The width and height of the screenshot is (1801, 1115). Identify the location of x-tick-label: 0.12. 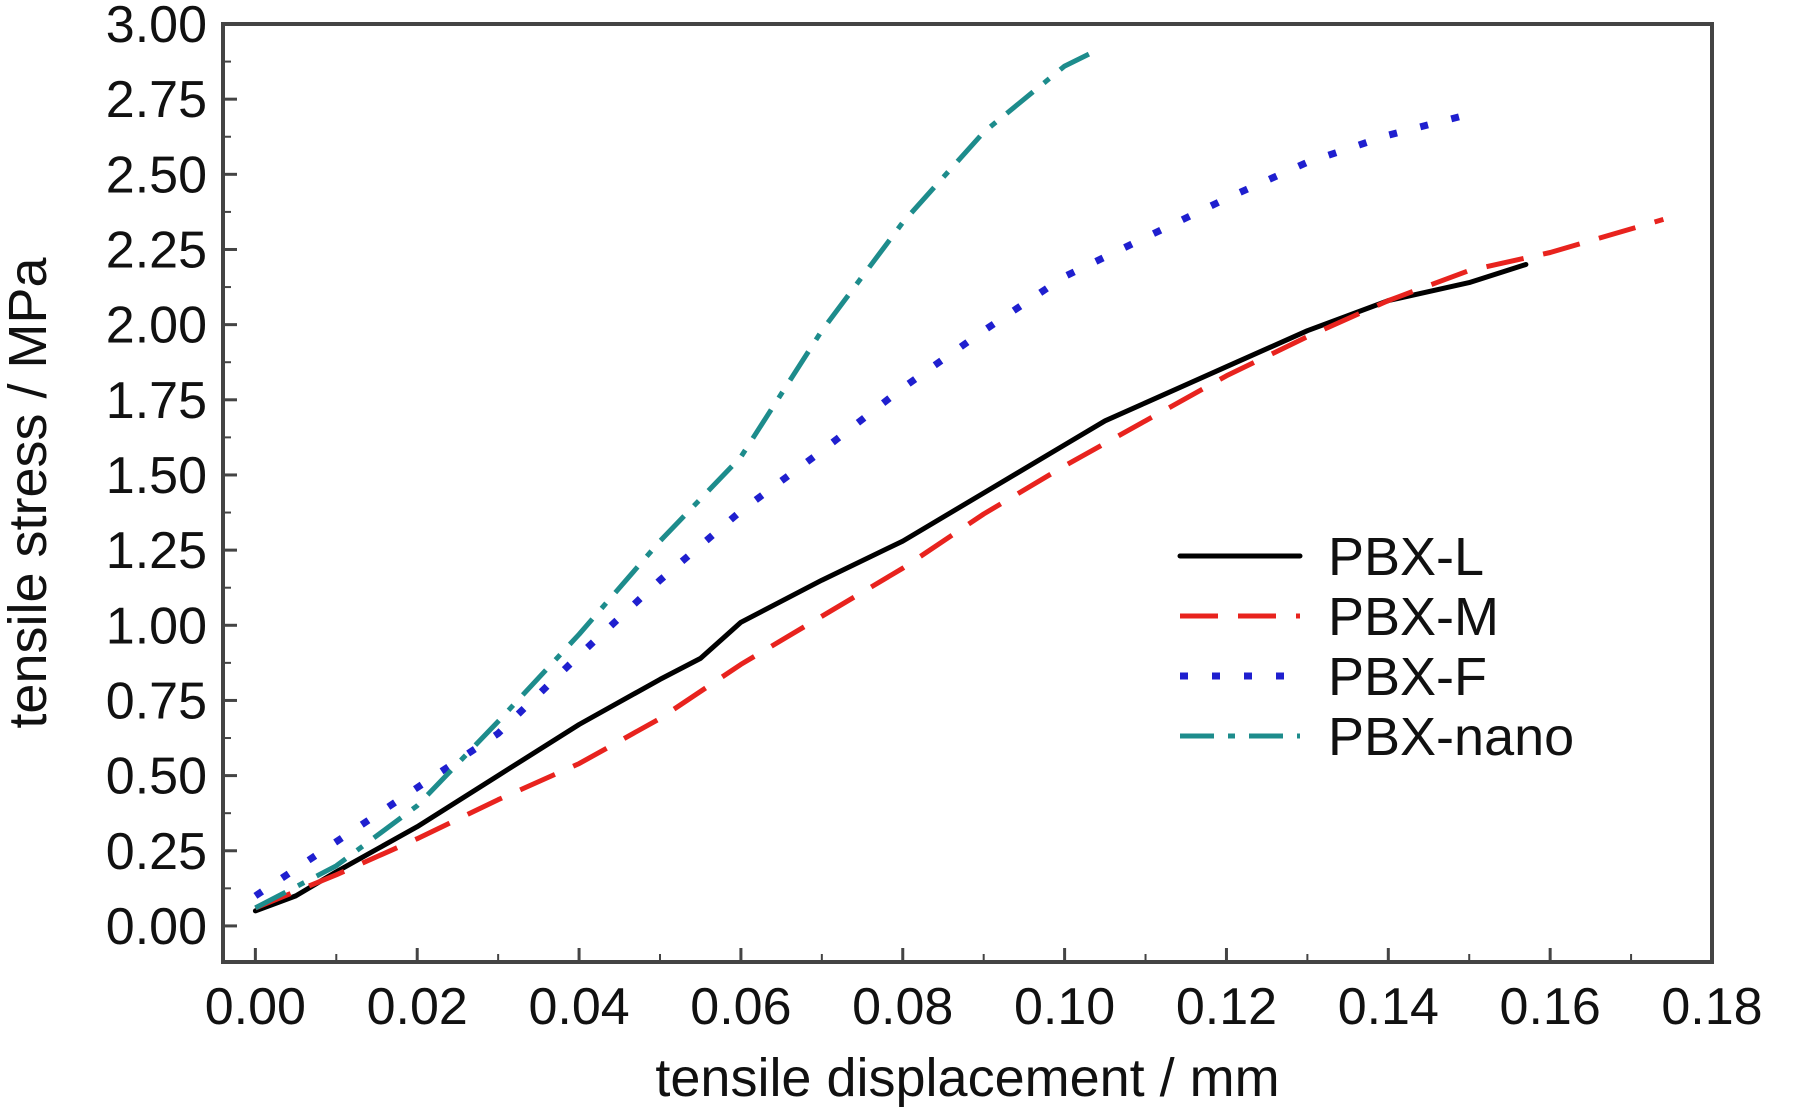
(1226, 1007).